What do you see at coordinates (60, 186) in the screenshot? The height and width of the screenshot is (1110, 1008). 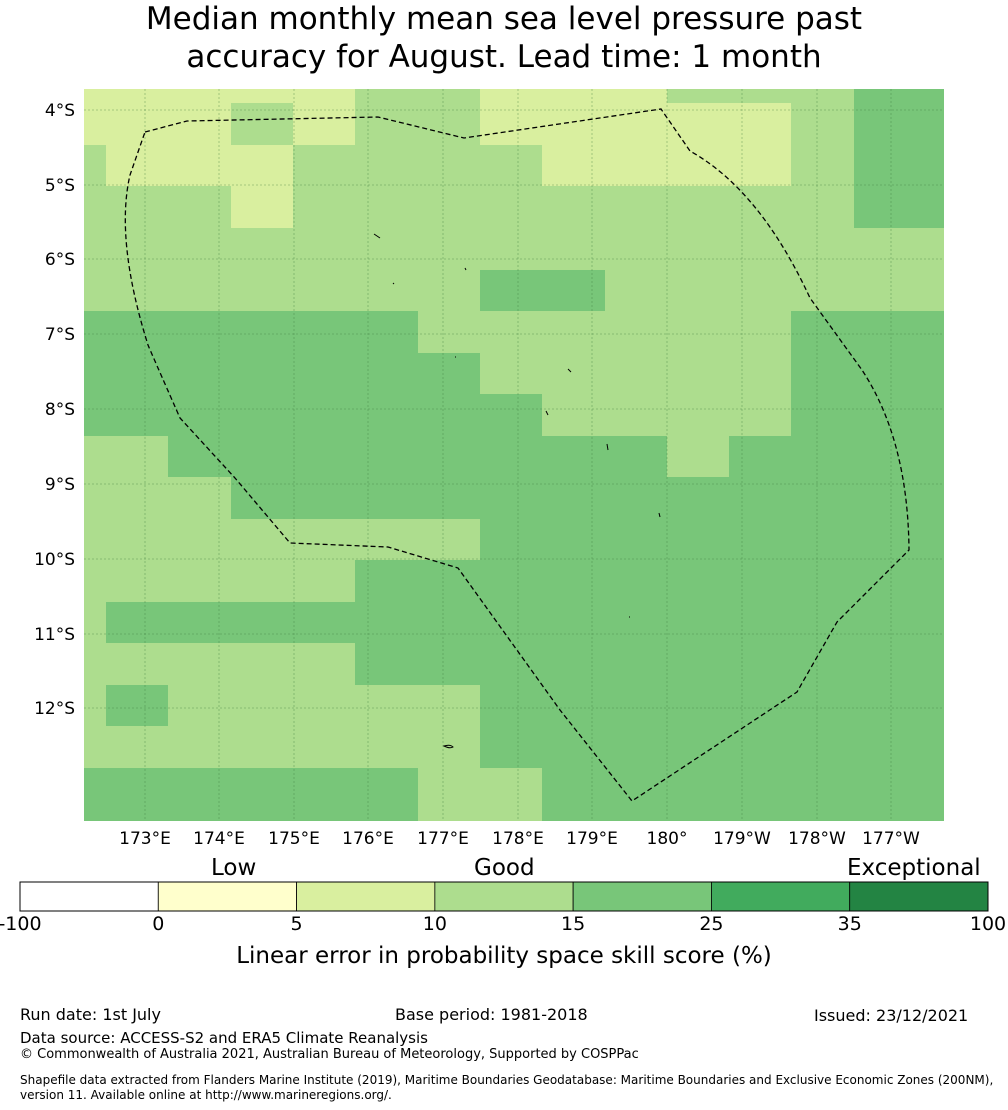 I see `lat-label-1: 5°S` at bounding box center [60, 186].